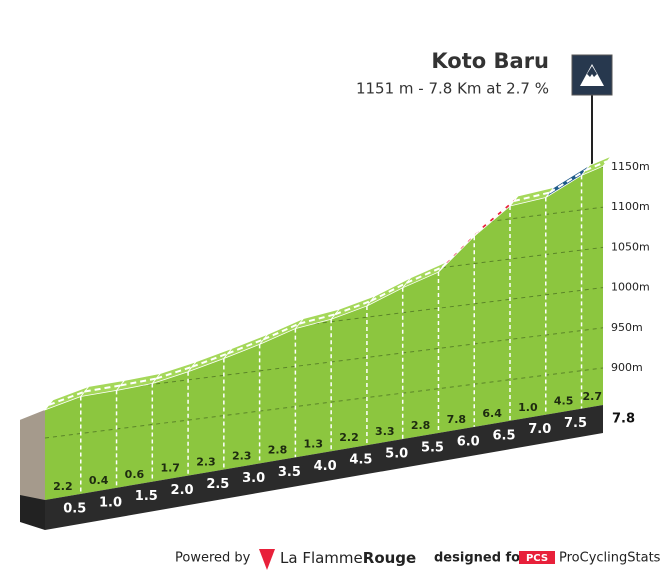 Image resolution: width=665 pixels, height=579 pixels. I want to click on gradient-label: 0.4, so click(99, 480).